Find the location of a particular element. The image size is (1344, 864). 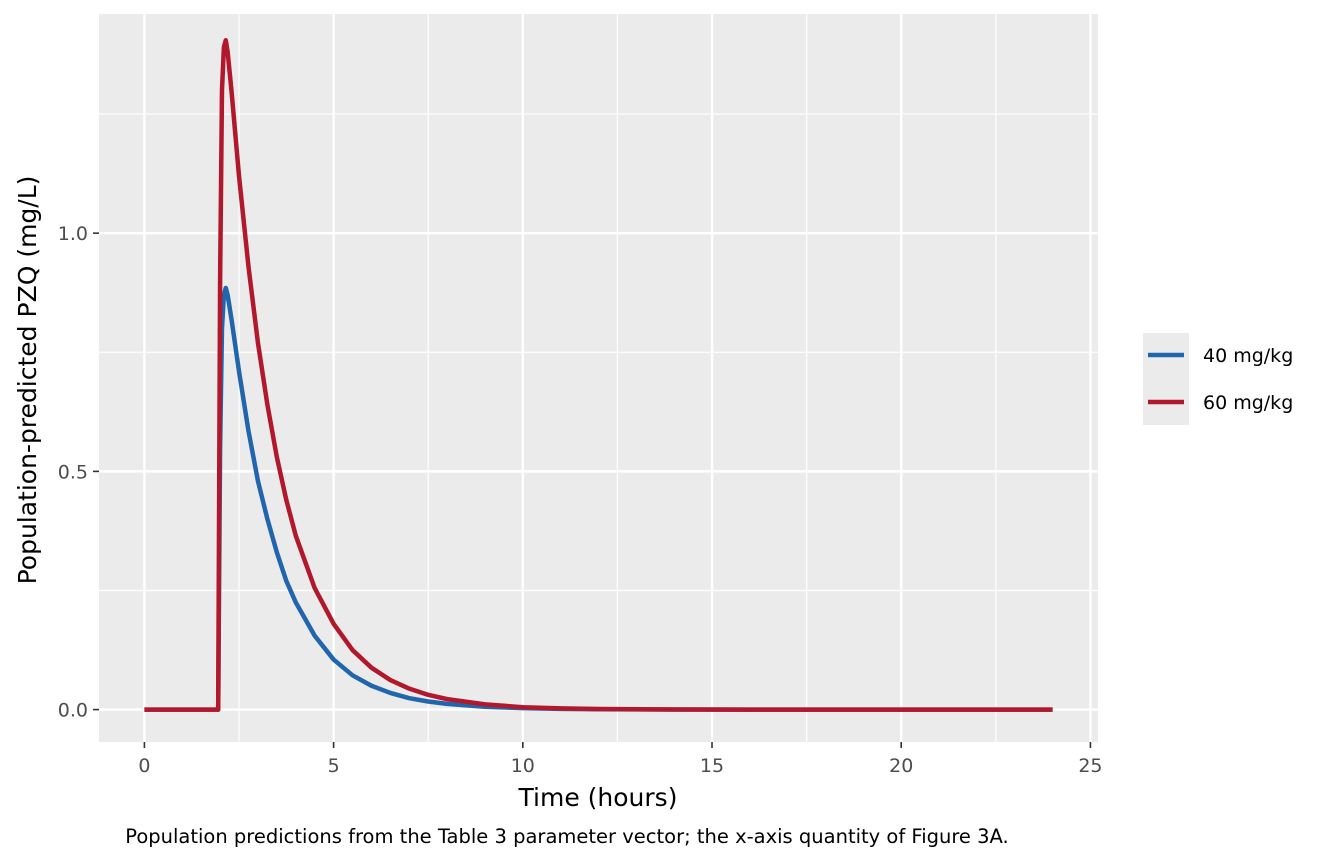

legend: 40 mg/kg 60 mg/kg is located at coordinates (1218, 379).